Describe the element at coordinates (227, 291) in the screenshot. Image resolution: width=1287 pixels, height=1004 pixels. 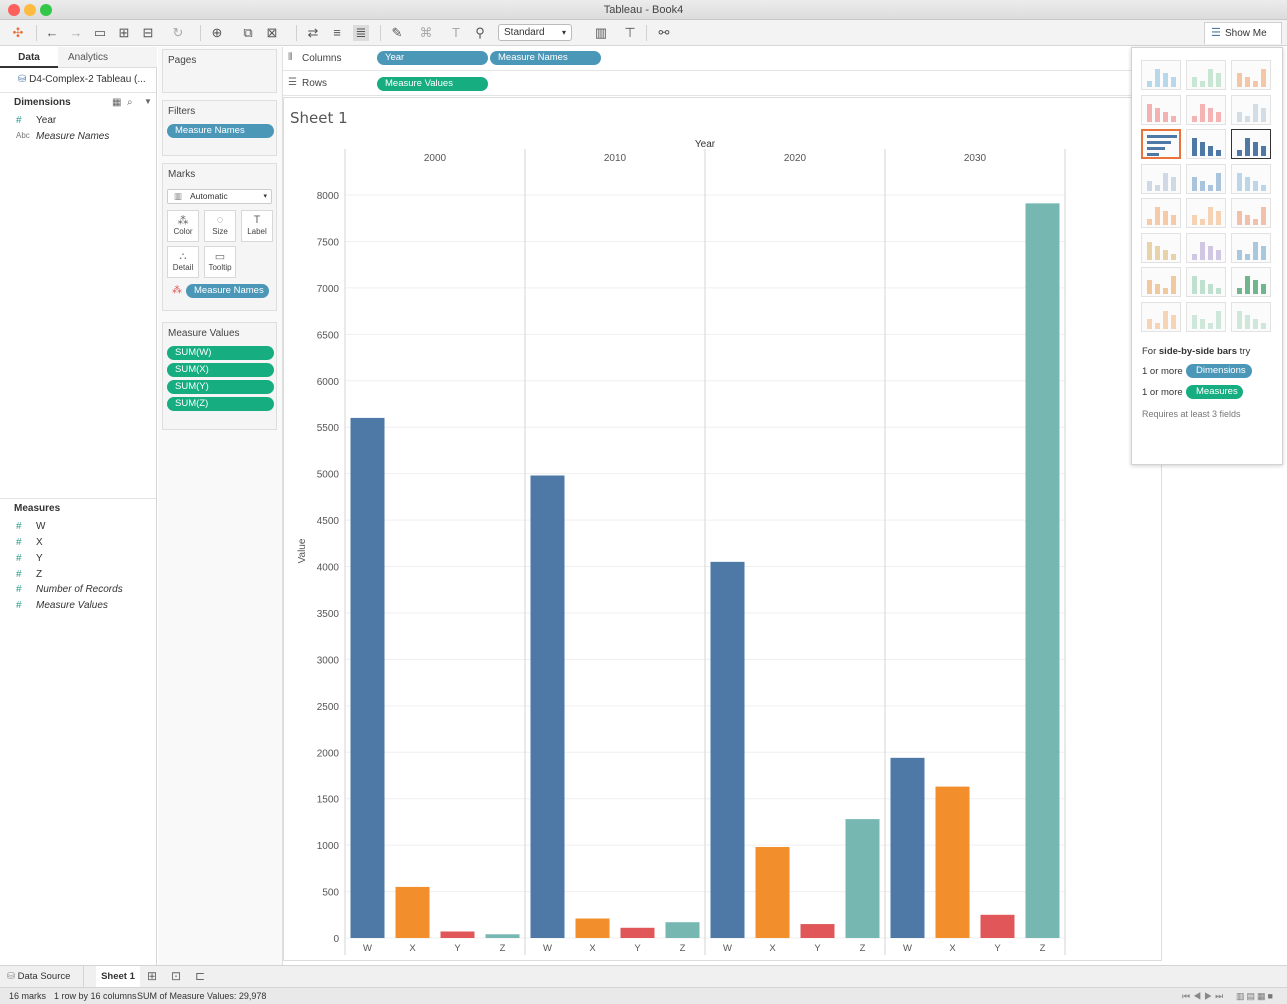
I see `color-pill-measure-names: Measure Names` at that location.